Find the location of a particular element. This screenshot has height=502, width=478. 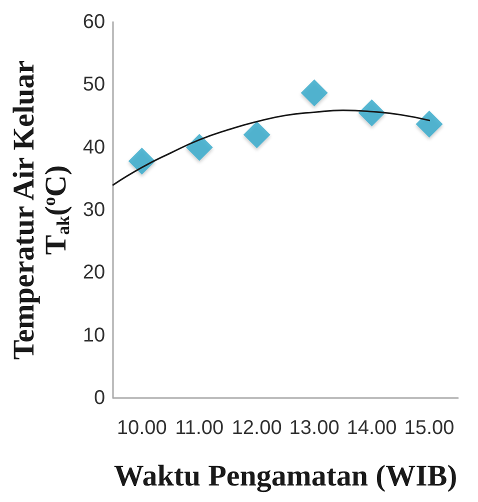

y-tick-label: 30 is located at coordinates (94, 210).